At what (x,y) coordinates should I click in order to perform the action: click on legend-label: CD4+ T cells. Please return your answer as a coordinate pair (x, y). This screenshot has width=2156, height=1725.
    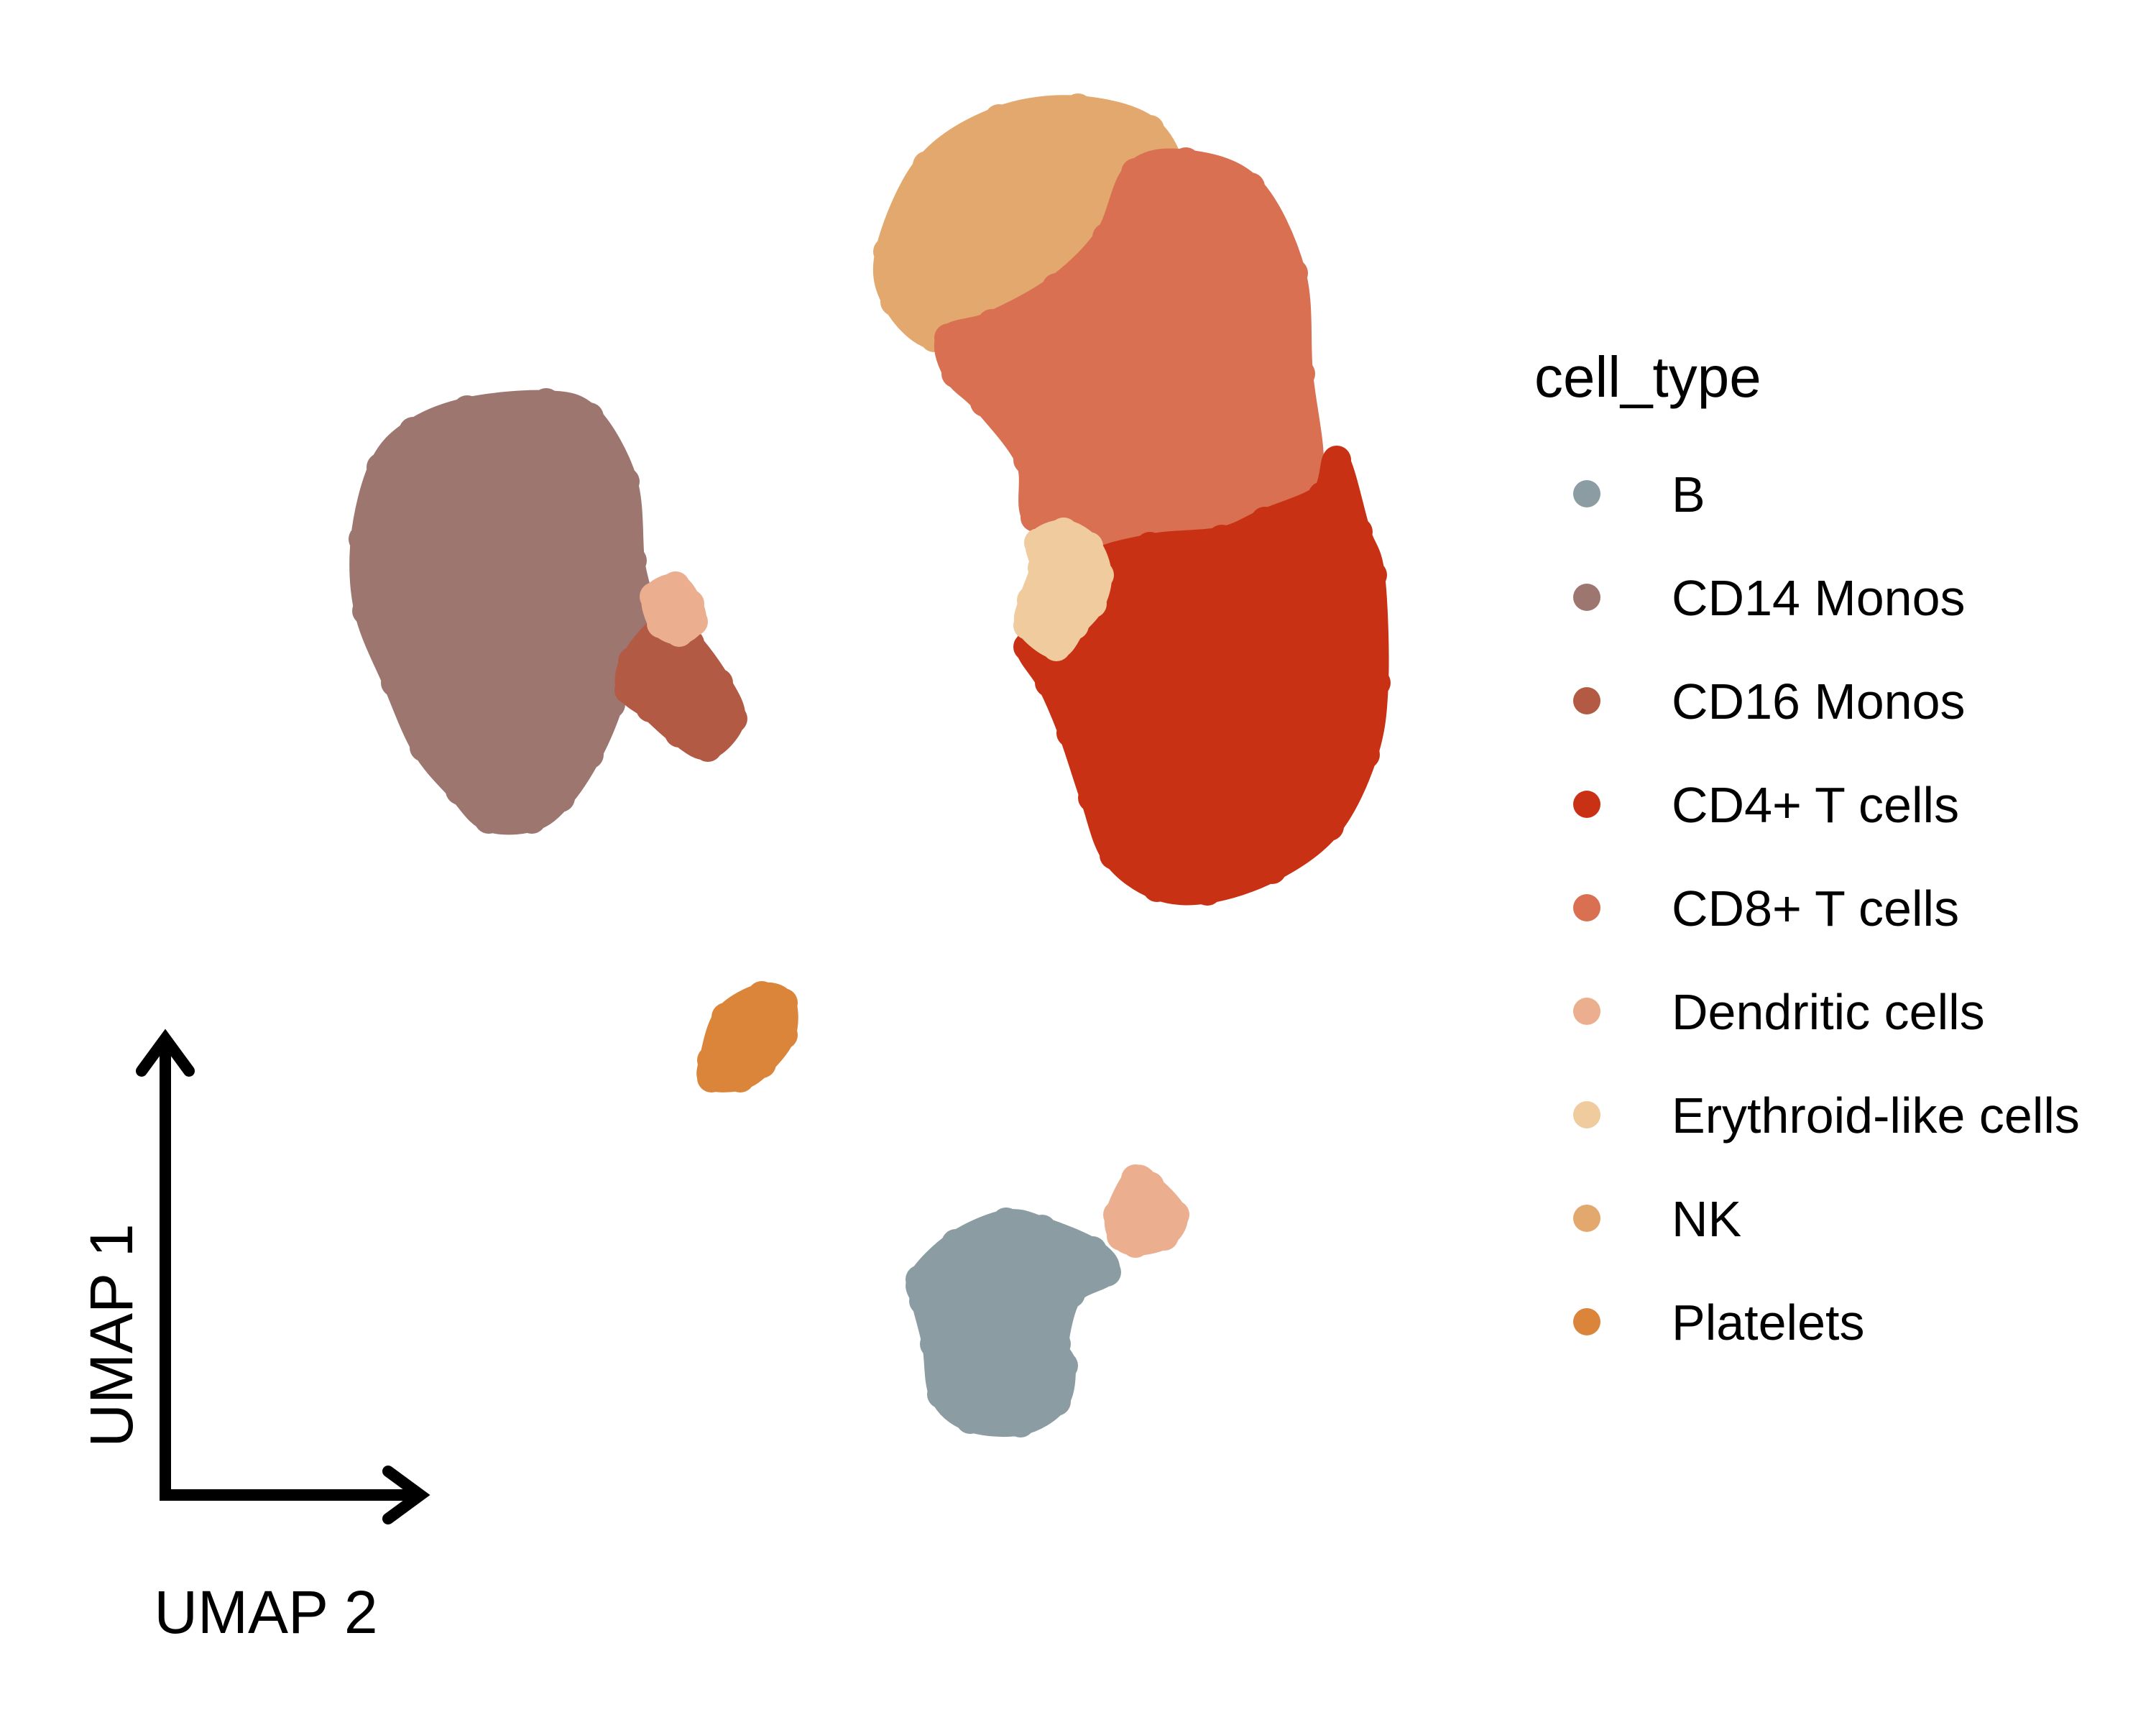
    Looking at the image, I should click on (1816, 805).